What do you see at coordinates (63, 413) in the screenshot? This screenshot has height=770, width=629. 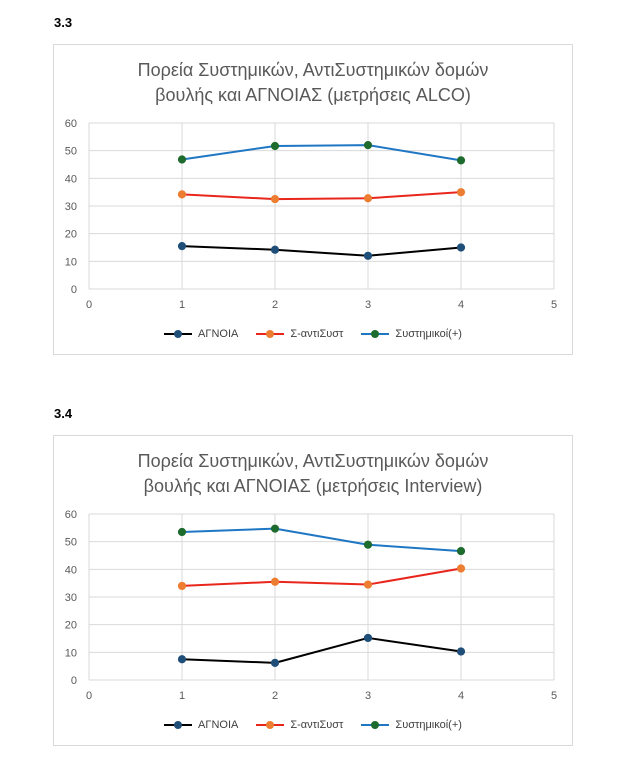 I see `section-label-3-4: 3.4` at bounding box center [63, 413].